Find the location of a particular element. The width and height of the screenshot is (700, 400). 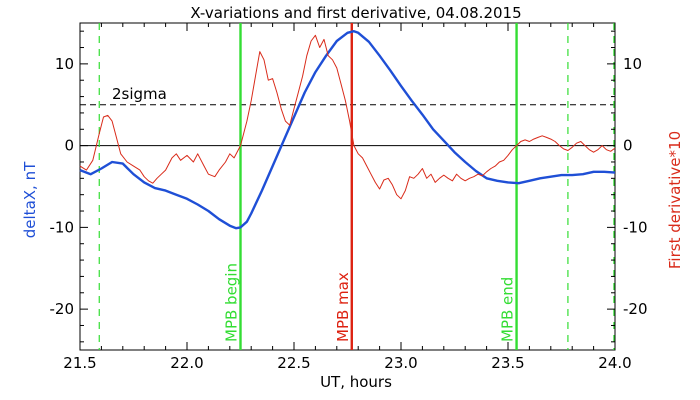

x-tick-label: 22.5 is located at coordinates (293, 363).